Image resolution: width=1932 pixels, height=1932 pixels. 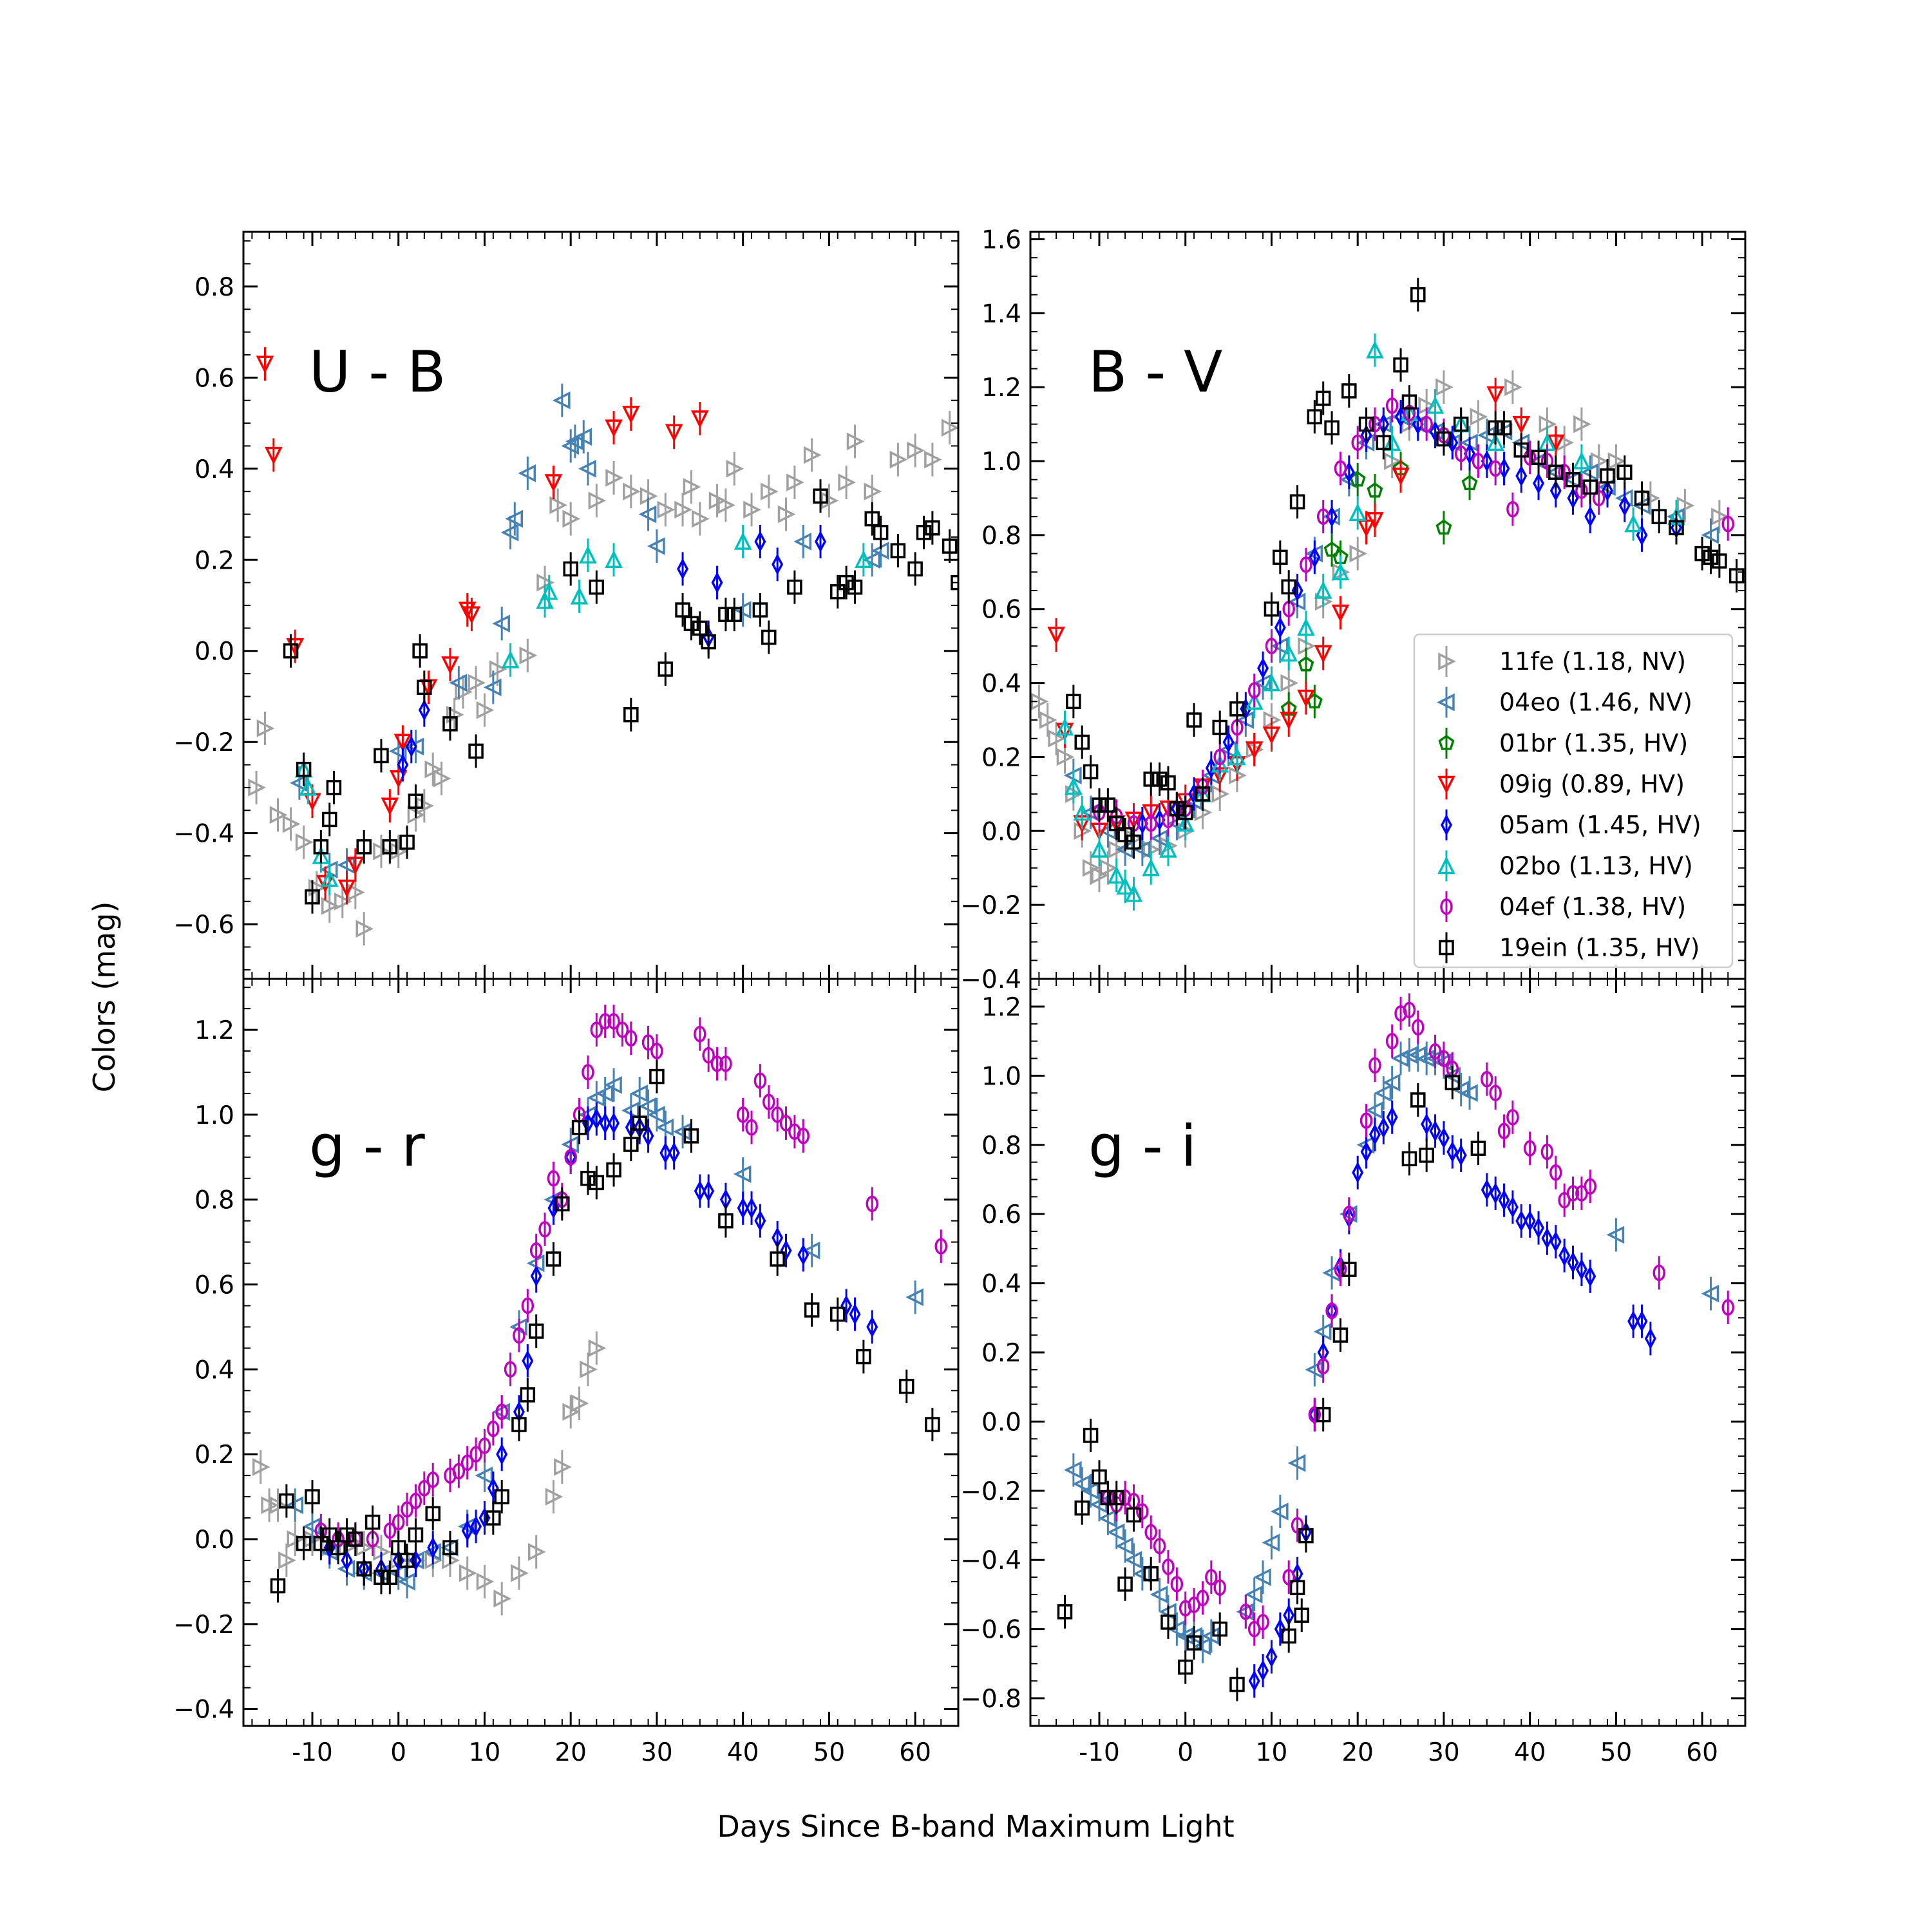 I want to click on x-tick-label: 20, so click(x=1357, y=1752).